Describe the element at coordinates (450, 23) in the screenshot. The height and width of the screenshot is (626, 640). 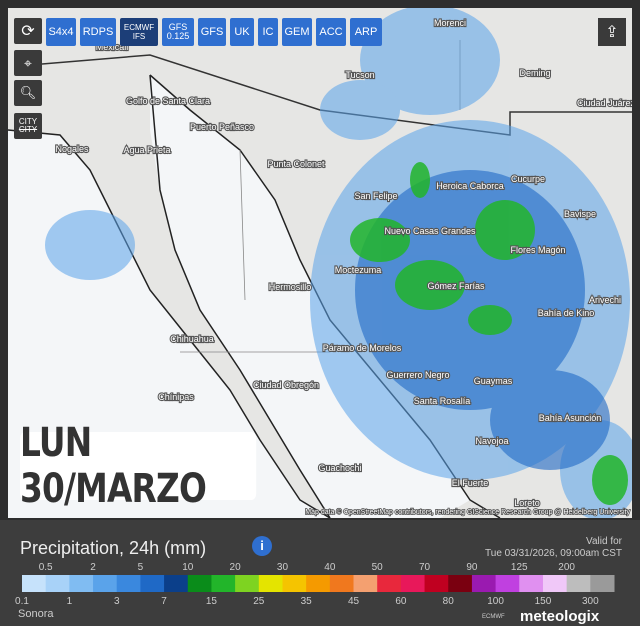
I see `place-label: Morenci` at that location.